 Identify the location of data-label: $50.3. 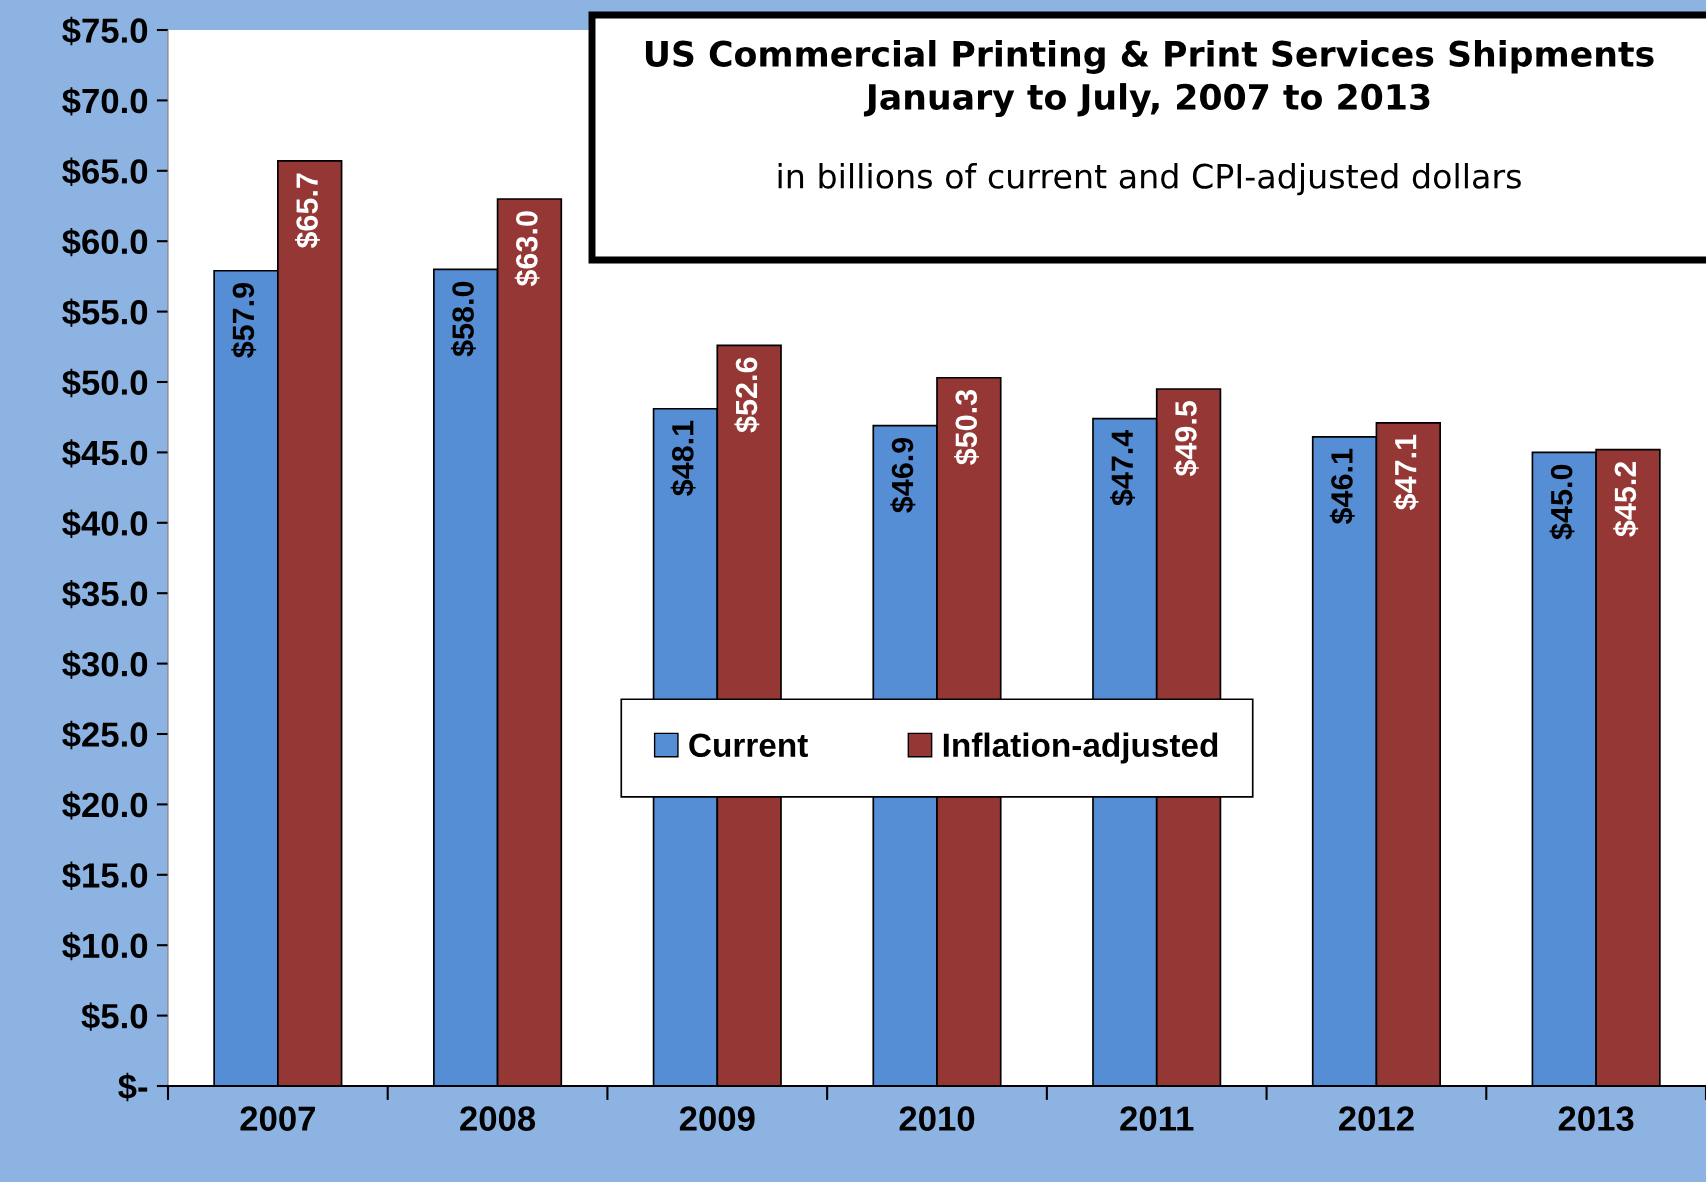
(967, 427).